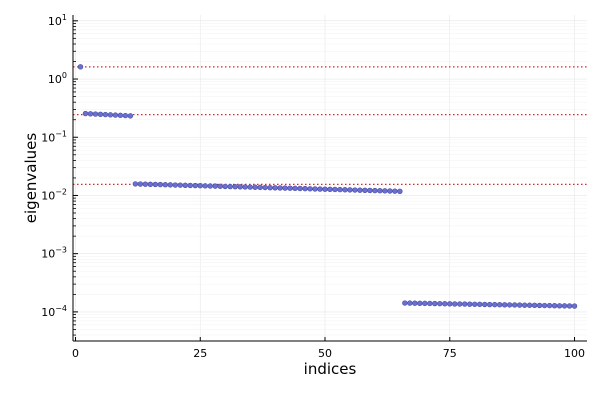 This screenshot has width=600, height=400. I want to click on y-tick-label: 10⁻², so click(54, 194).